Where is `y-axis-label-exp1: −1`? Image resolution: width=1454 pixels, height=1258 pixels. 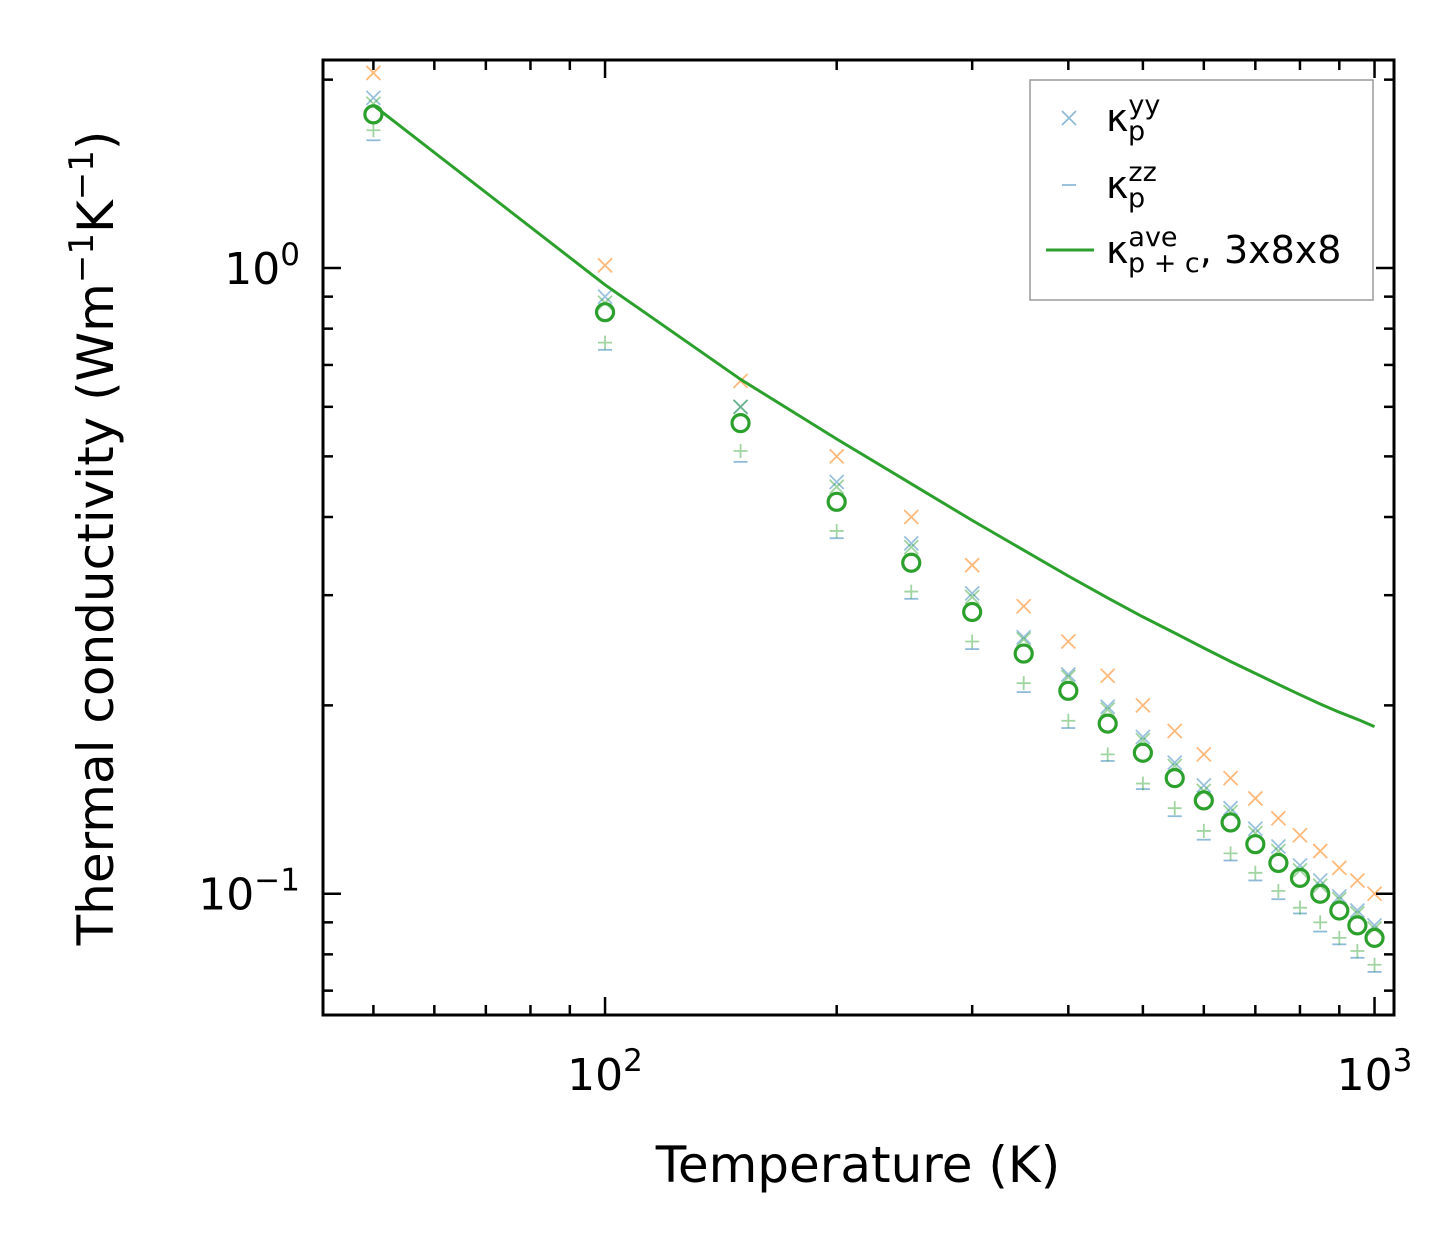
y-axis-label-exp1: −1 is located at coordinates (82, 258).